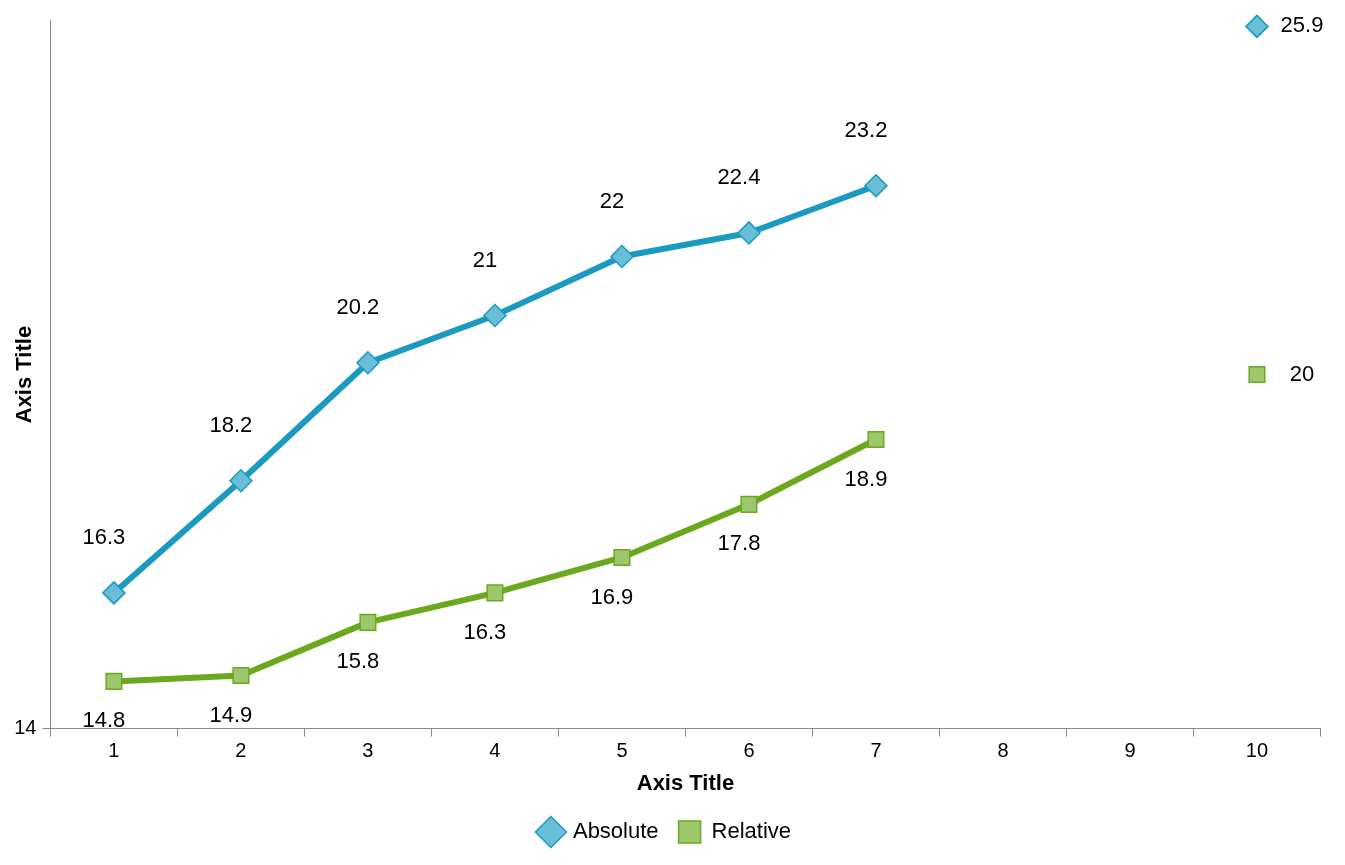 The height and width of the screenshot is (865, 1345). What do you see at coordinates (358, 306) in the screenshot?
I see `data-label: 20.2` at bounding box center [358, 306].